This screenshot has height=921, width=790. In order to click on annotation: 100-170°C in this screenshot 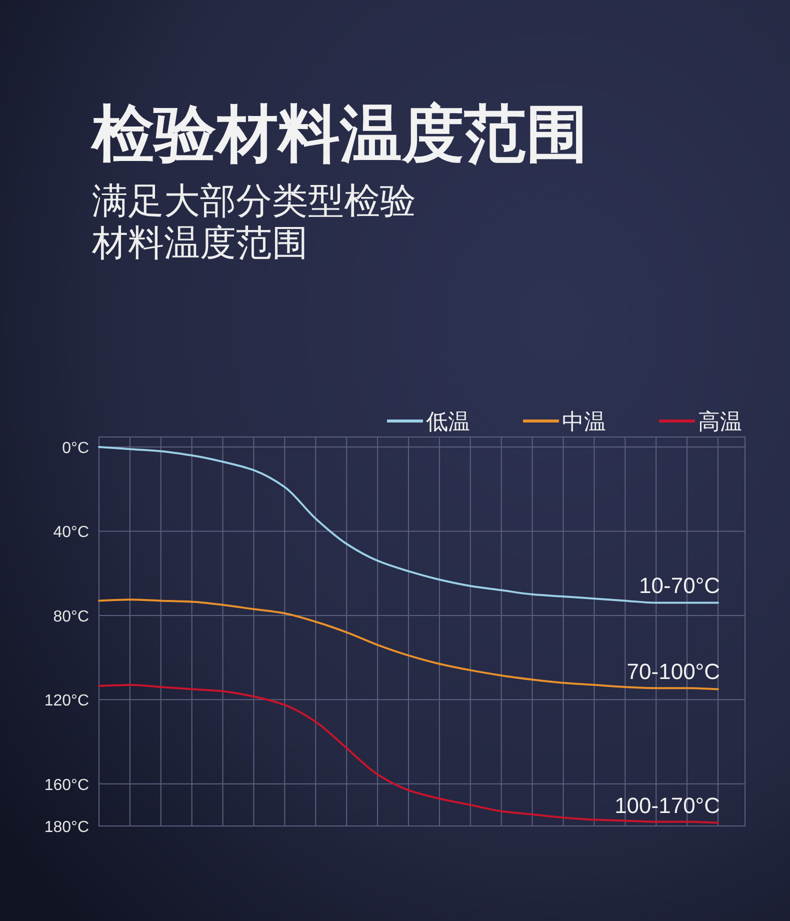, I will do `click(667, 805)`.